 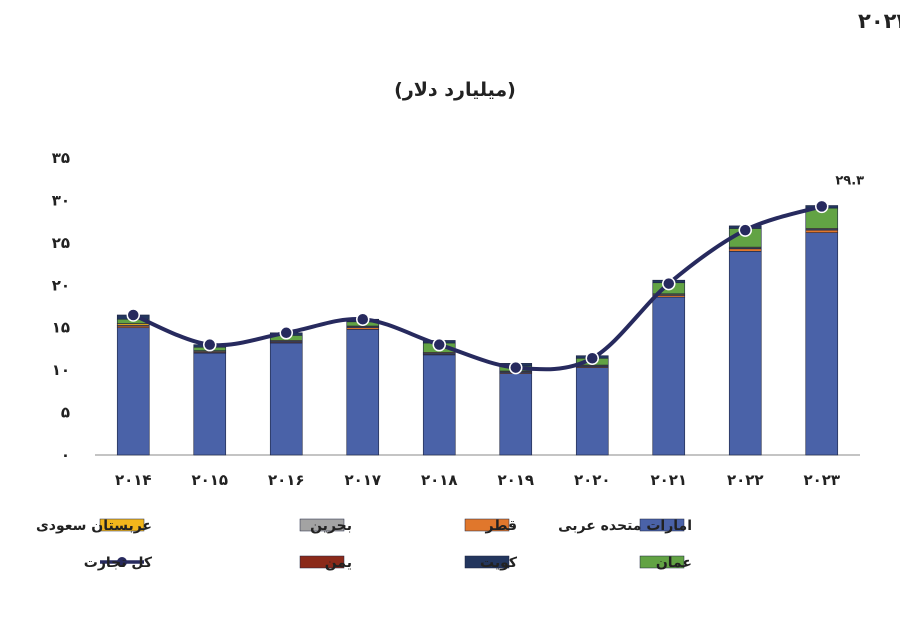 I want to click on legend-item: عمان, so click(x=665, y=563).